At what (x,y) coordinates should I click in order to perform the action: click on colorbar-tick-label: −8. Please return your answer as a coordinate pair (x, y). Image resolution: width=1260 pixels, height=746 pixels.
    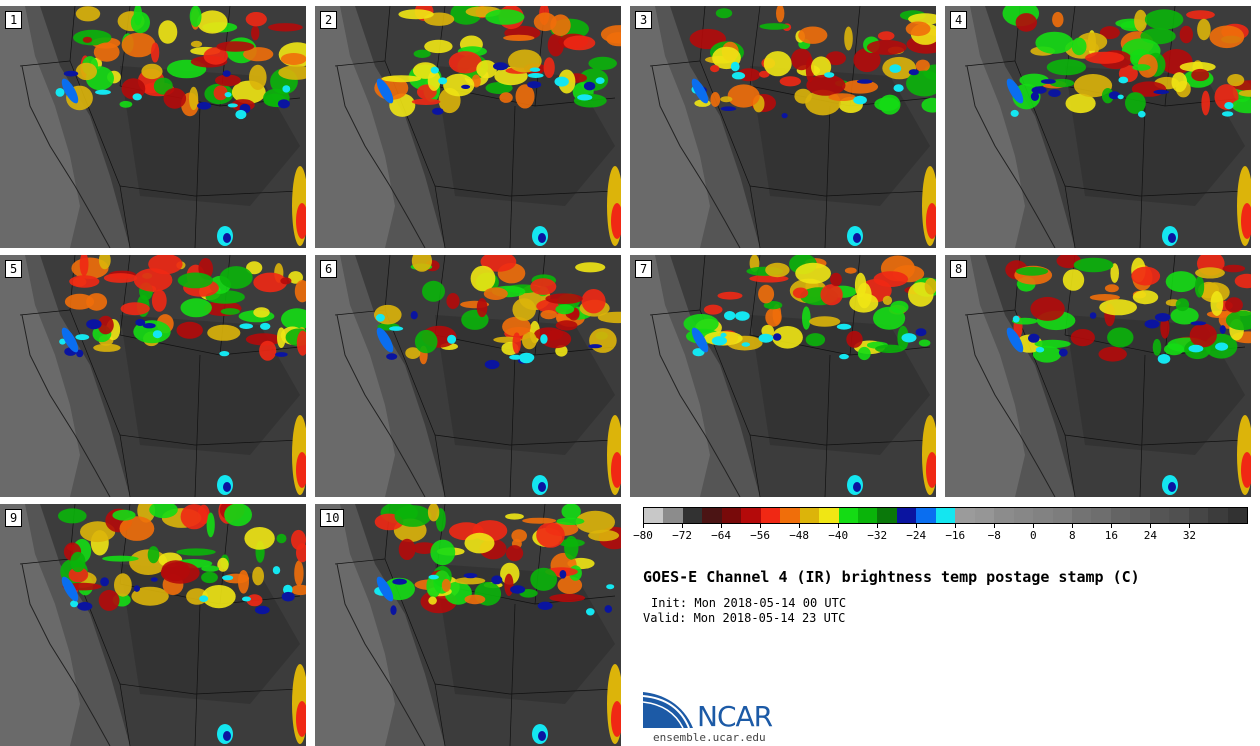
    Looking at the image, I should click on (994, 535).